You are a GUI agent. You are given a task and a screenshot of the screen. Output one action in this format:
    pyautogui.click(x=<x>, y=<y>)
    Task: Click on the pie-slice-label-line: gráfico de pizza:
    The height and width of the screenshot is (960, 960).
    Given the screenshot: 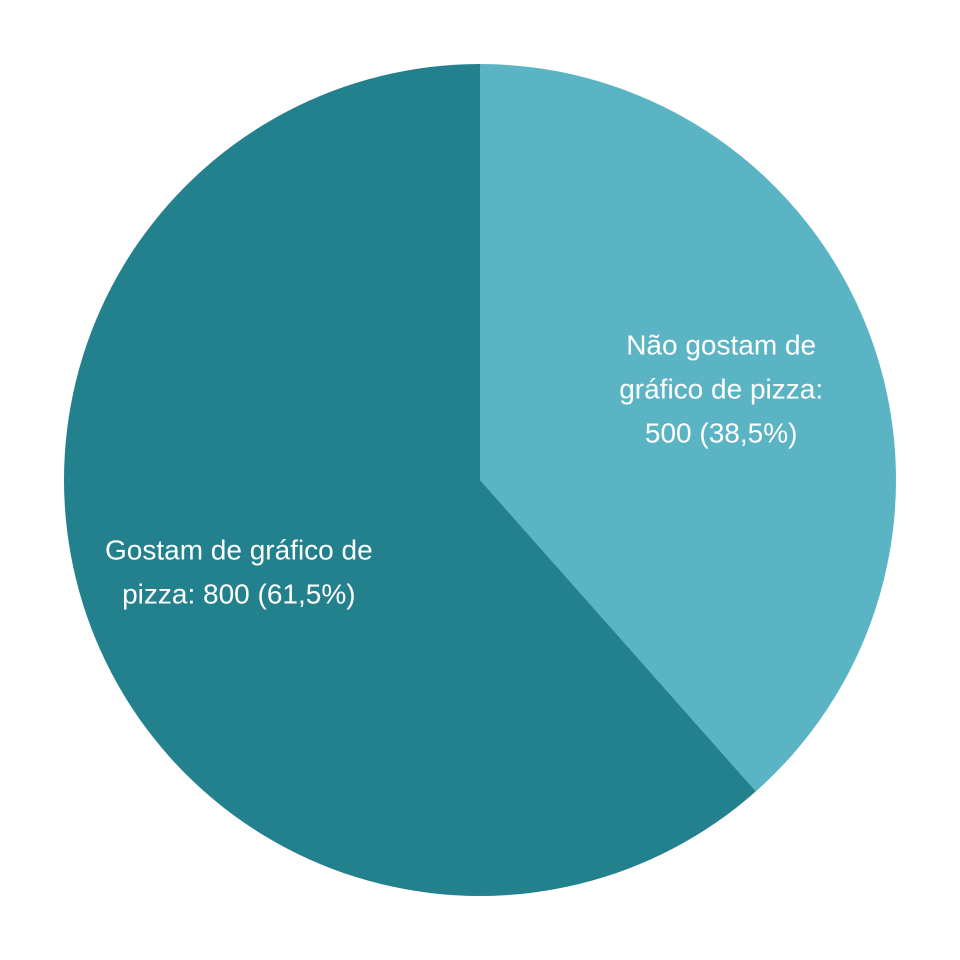 What is the action you would take?
    pyautogui.click(x=721, y=389)
    